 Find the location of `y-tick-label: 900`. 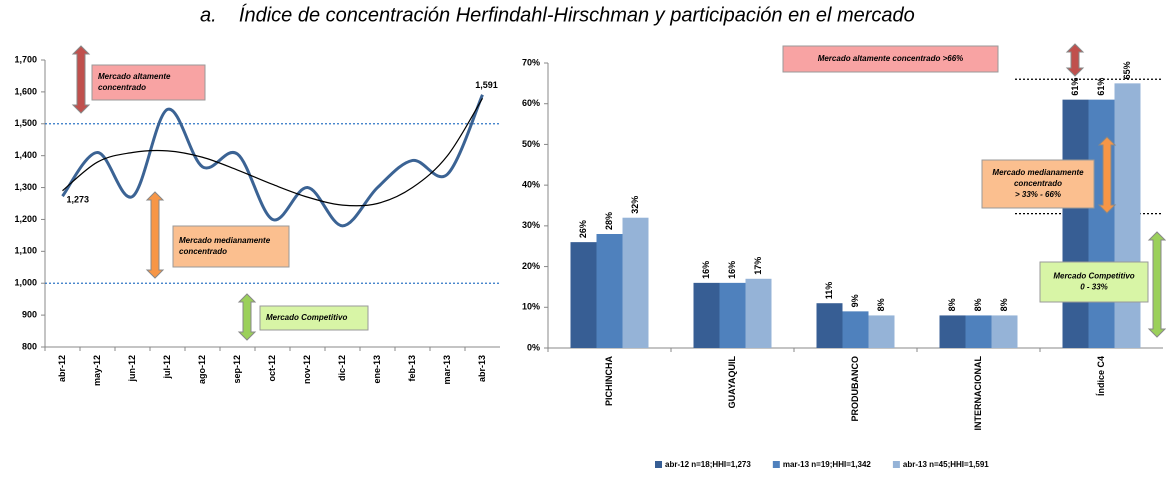

y-tick-label: 900 is located at coordinates (29, 314).